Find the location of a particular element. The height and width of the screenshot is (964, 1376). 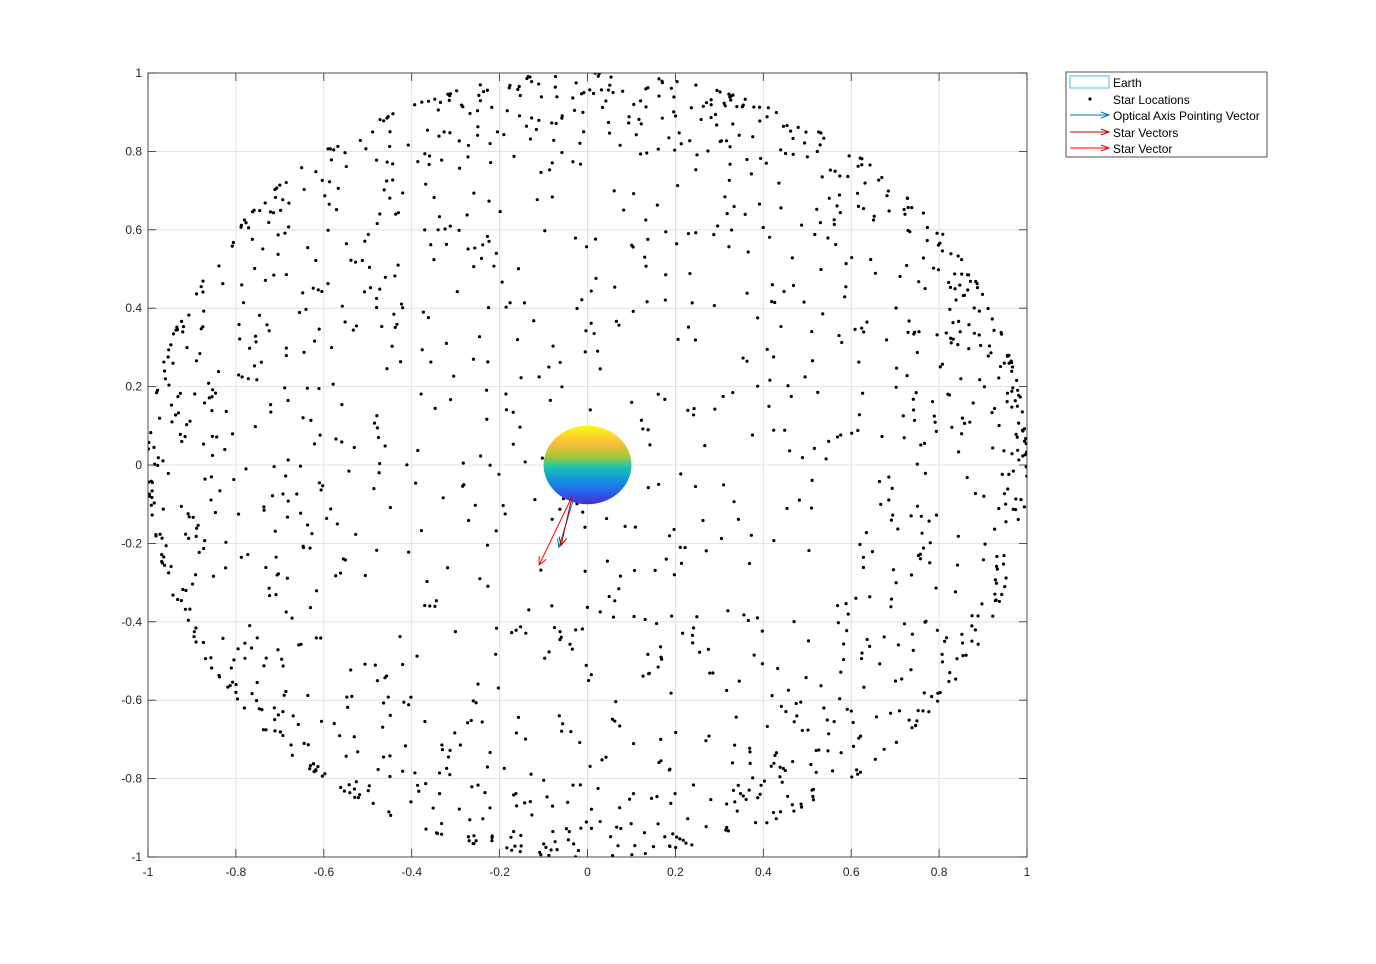

y-tick-label: -1 is located at coordinates (136, 857).